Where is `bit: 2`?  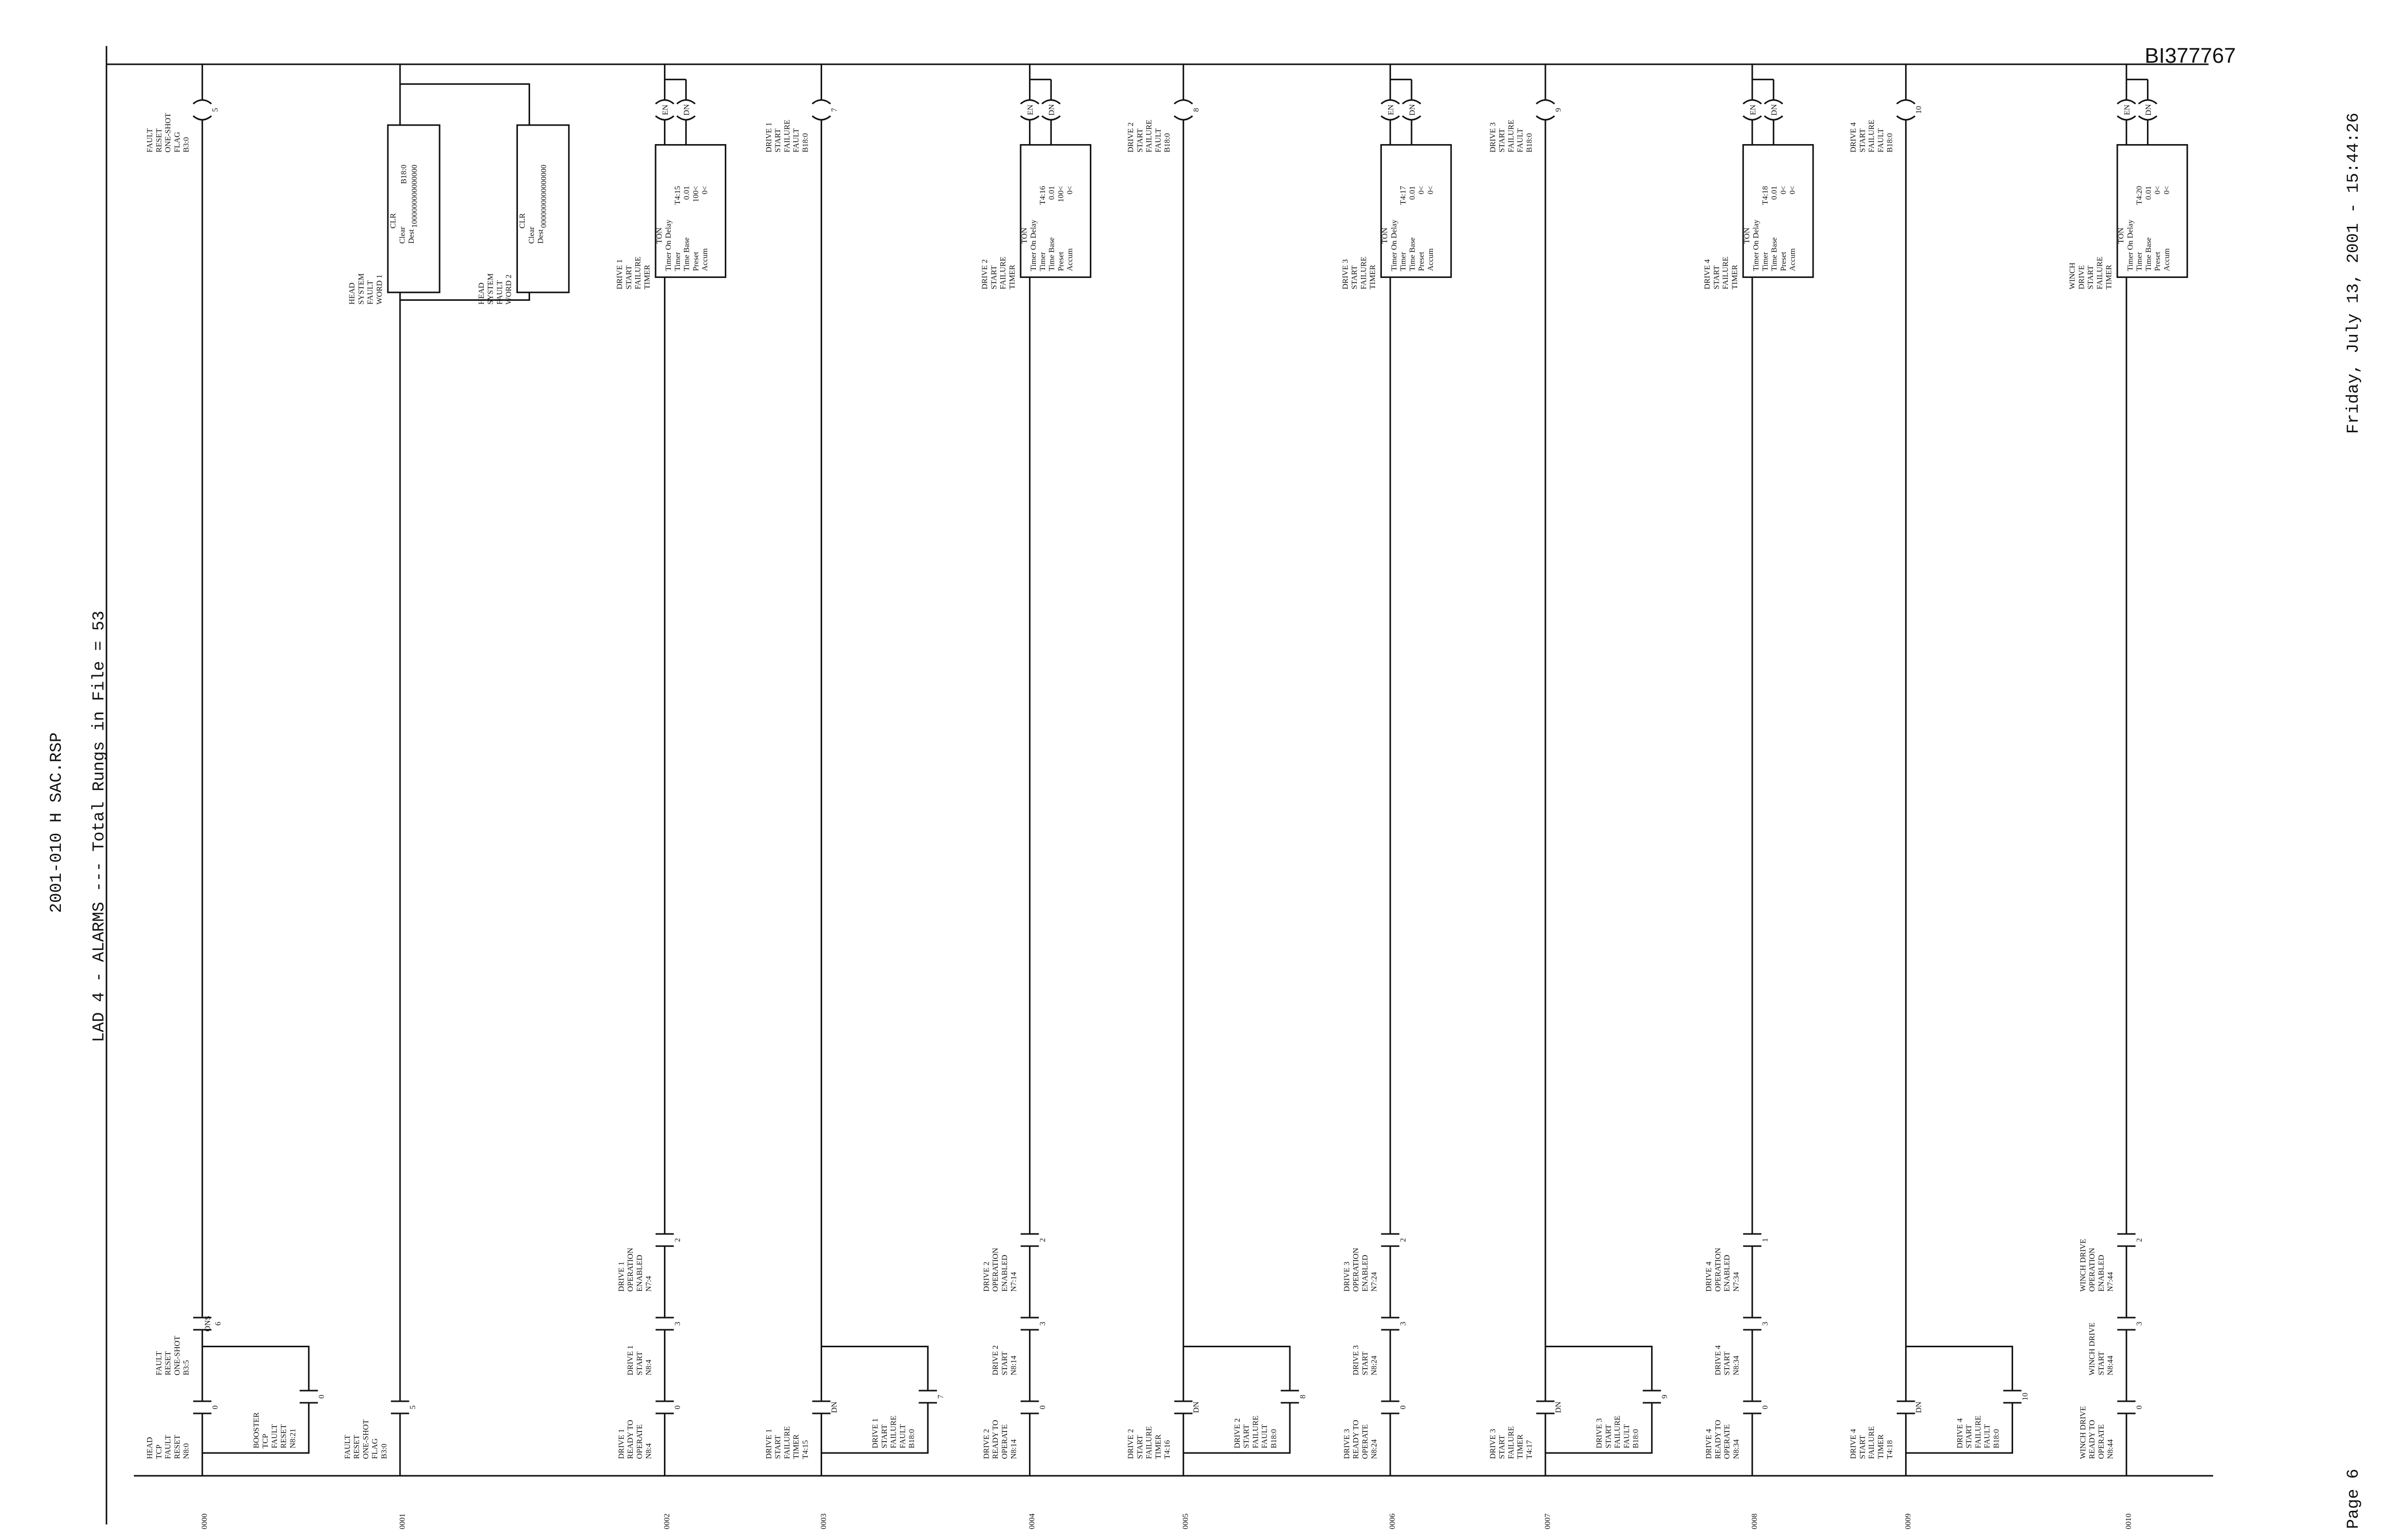 bit: 2 is located at coordinates (677, 1240).